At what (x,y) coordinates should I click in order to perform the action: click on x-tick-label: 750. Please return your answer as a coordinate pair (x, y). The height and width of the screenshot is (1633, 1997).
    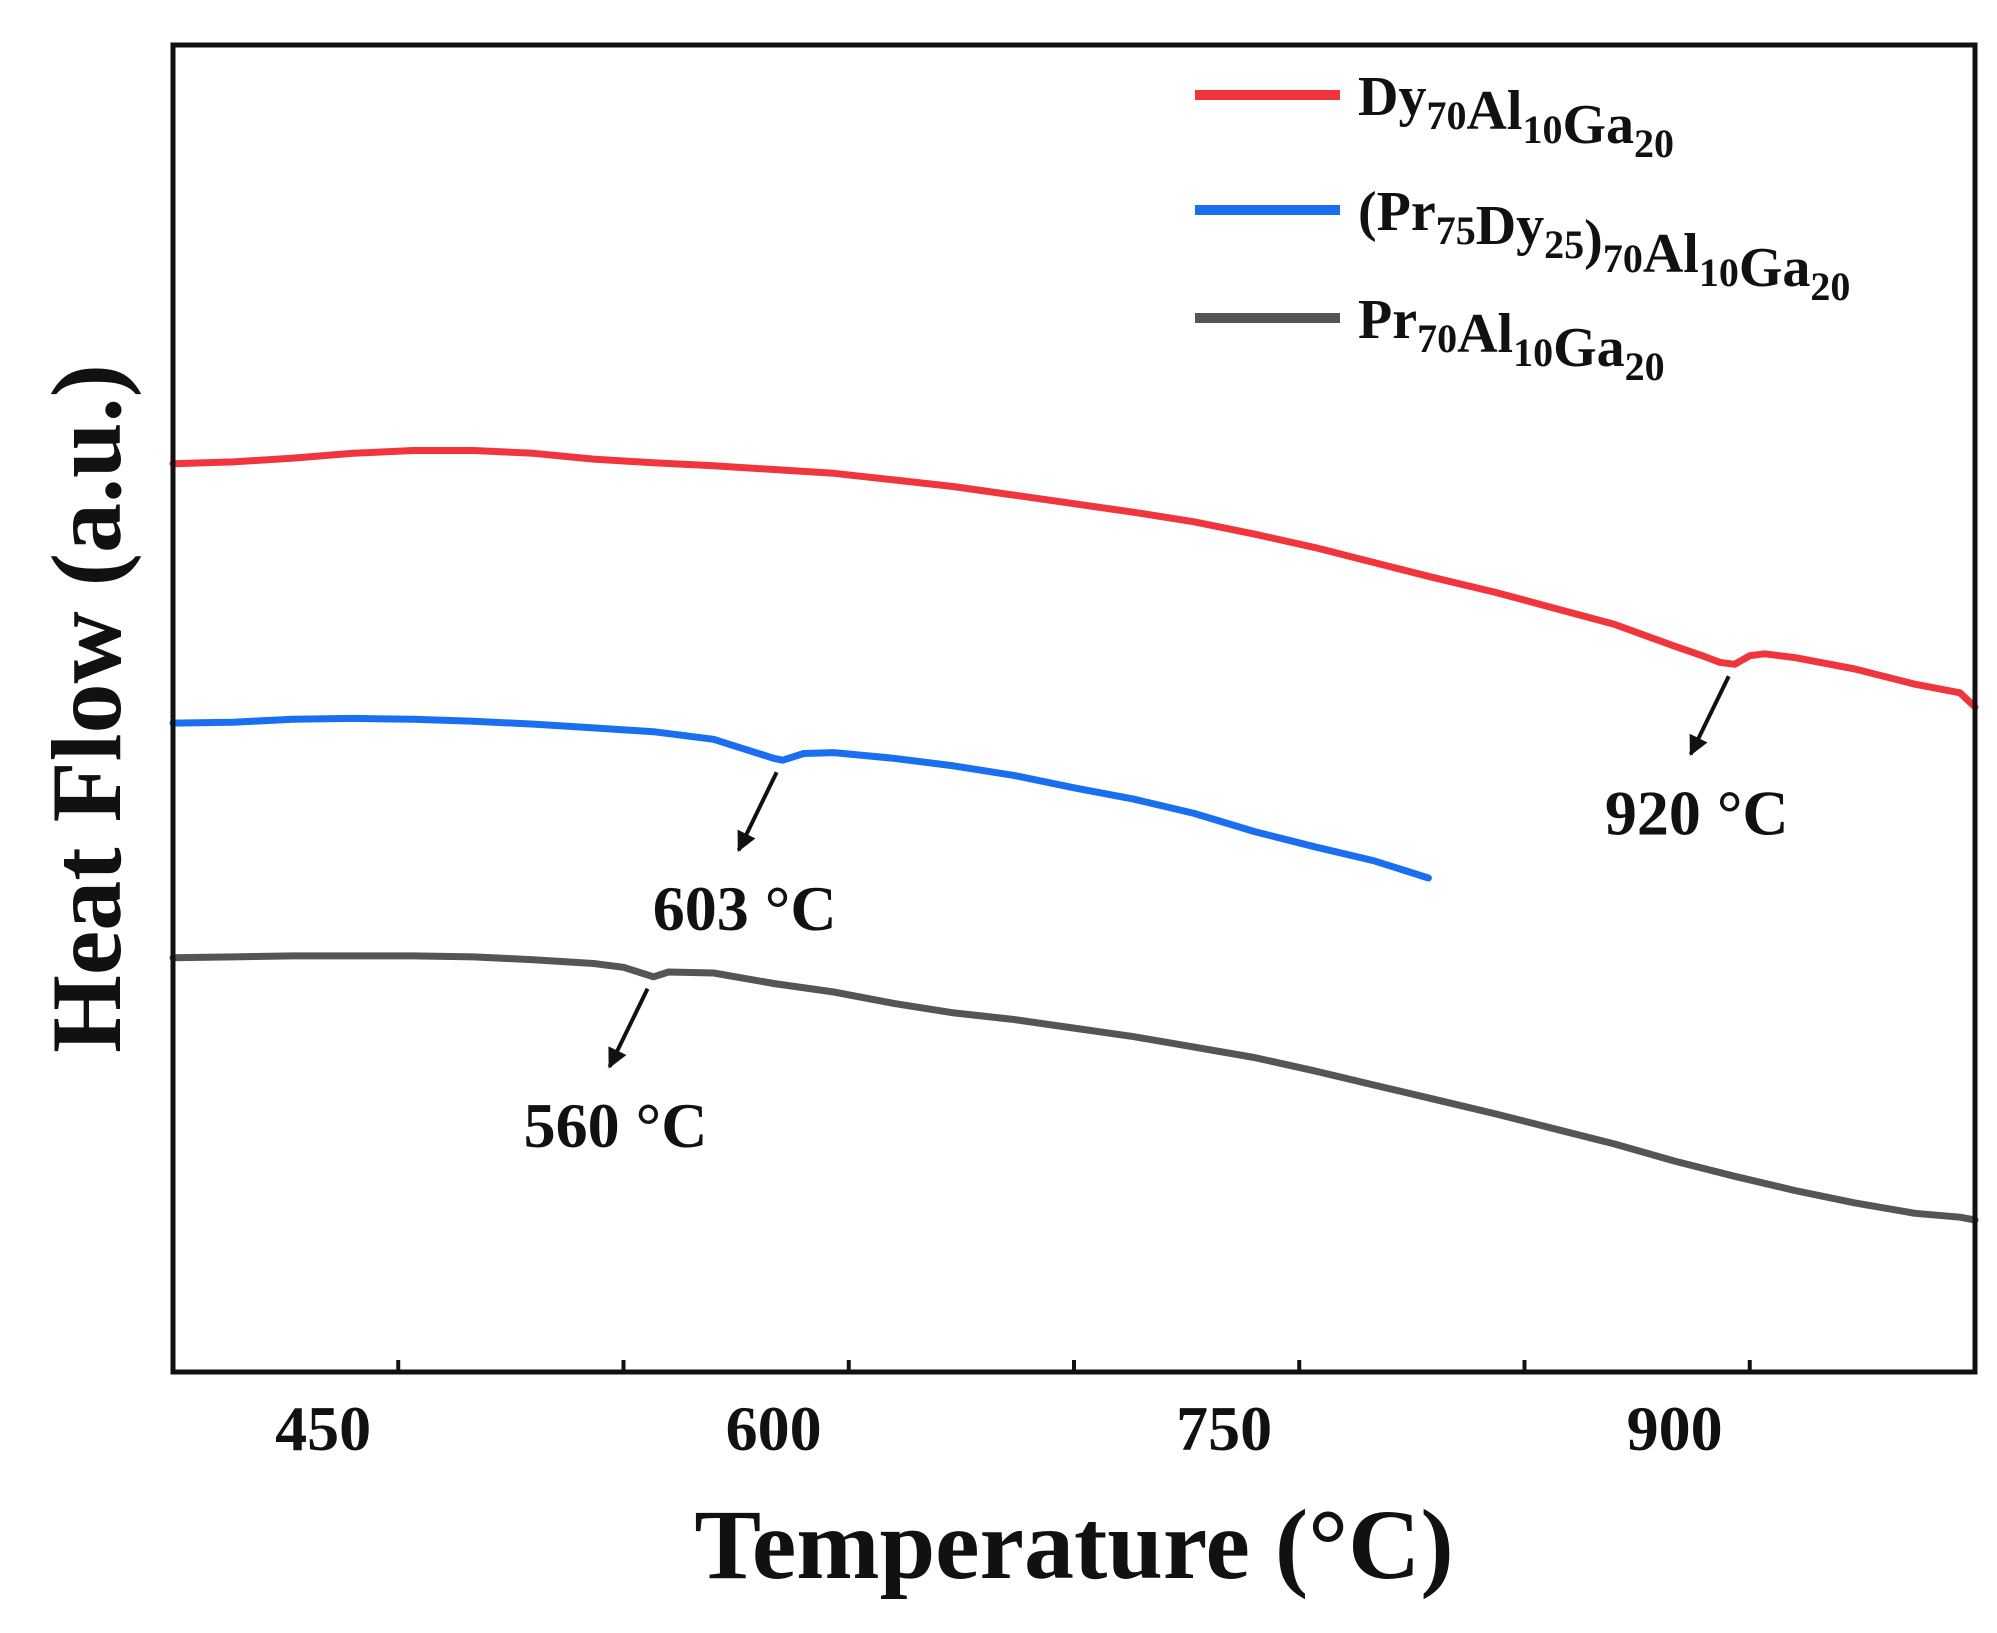
    Looking at the image, I should click on (1224, 1428).